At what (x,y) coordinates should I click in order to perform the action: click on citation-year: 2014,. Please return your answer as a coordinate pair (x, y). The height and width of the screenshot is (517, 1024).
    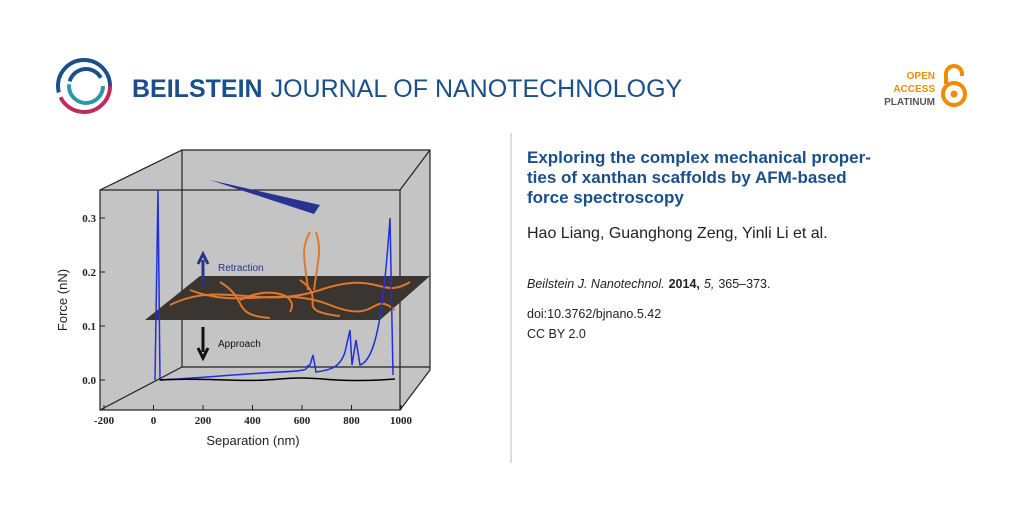
    Looking at the image, I should click on (684, 284).